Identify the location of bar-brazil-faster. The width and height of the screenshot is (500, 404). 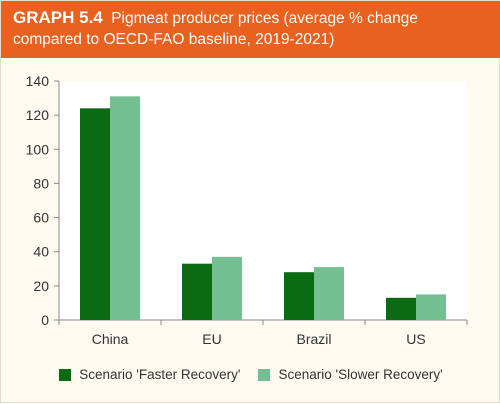
(299, 296).